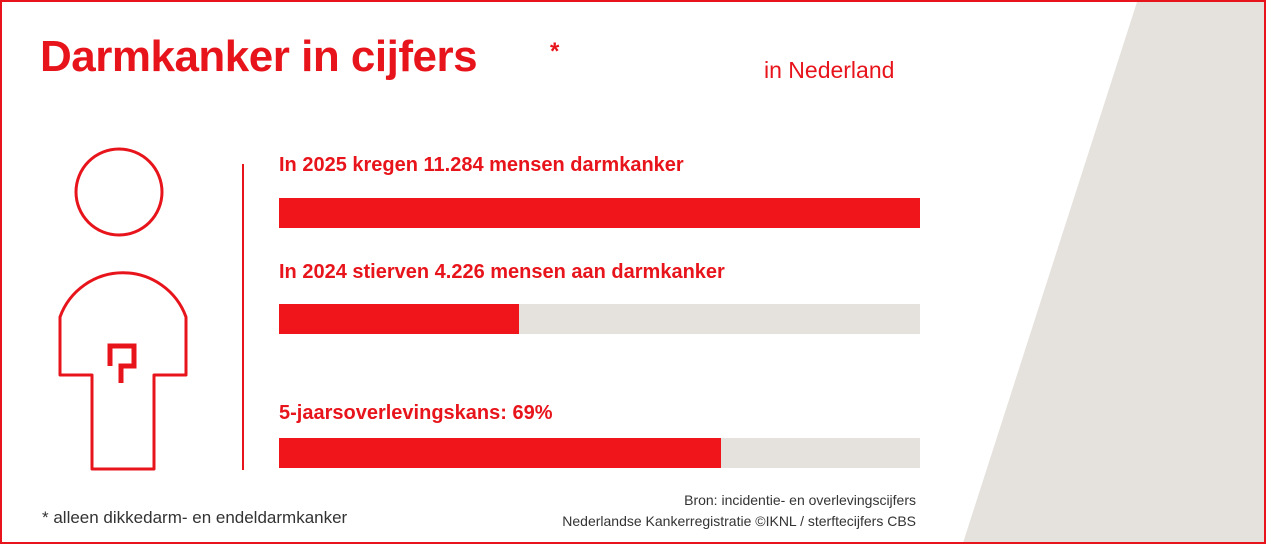  What do you see at coordinates (122, 363) in the screenshot?
I see `intestine-icon` at bounding box center [122, 363].